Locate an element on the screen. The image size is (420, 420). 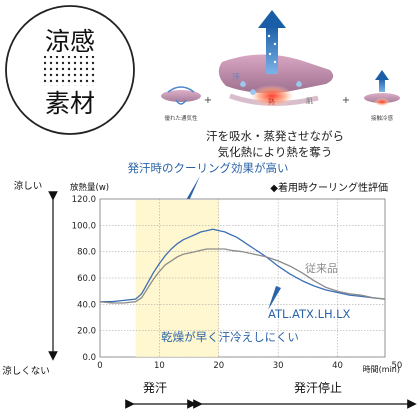
series-label-pointer is located at coordinates (274, 298).